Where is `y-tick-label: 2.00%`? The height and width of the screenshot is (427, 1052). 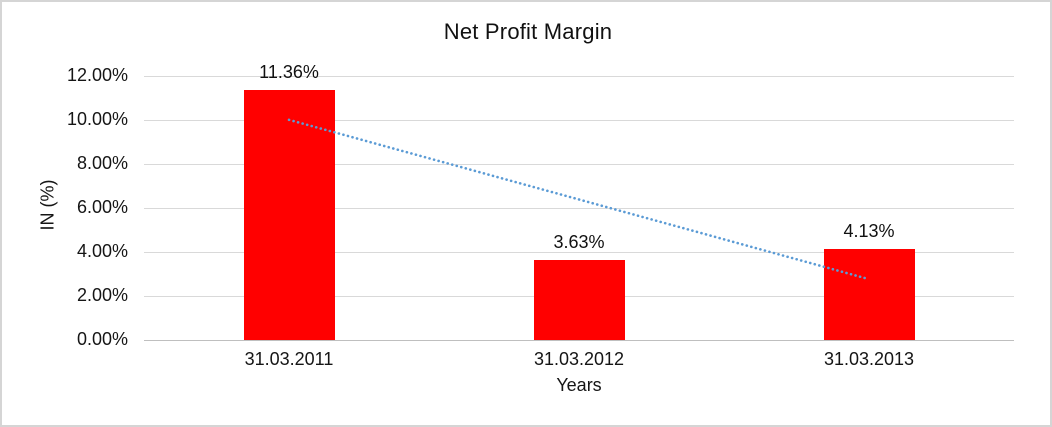
y-tick-label: 2.00% is located at coordinates (102, 294).